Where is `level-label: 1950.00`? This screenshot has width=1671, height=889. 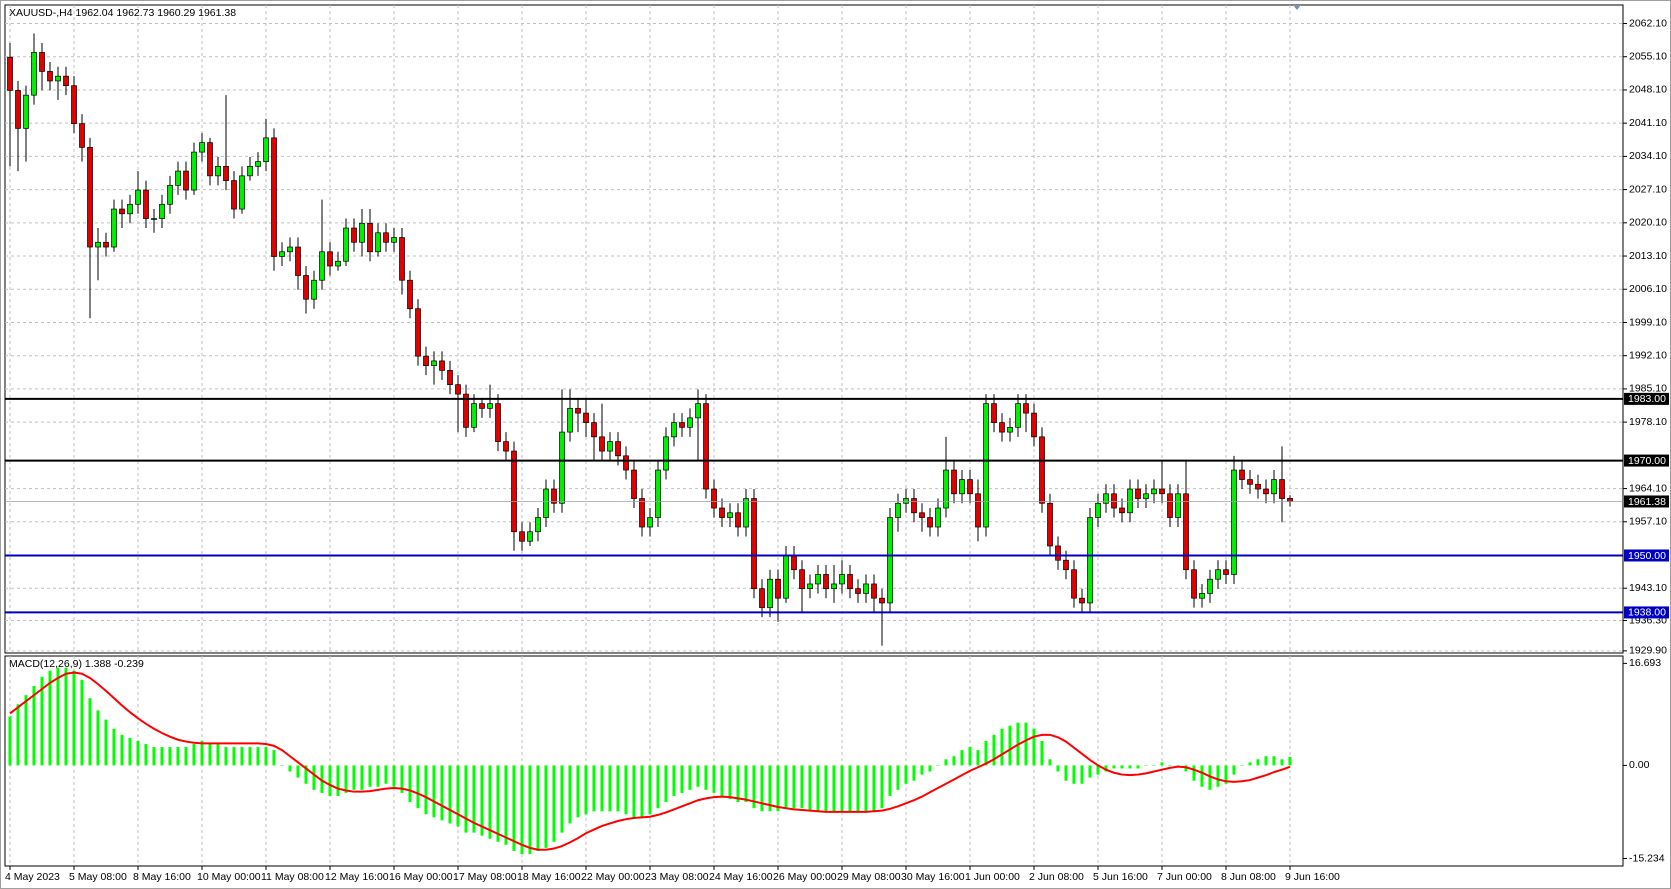
level-label: 1950.00 is located at coordinates (1647, 556).